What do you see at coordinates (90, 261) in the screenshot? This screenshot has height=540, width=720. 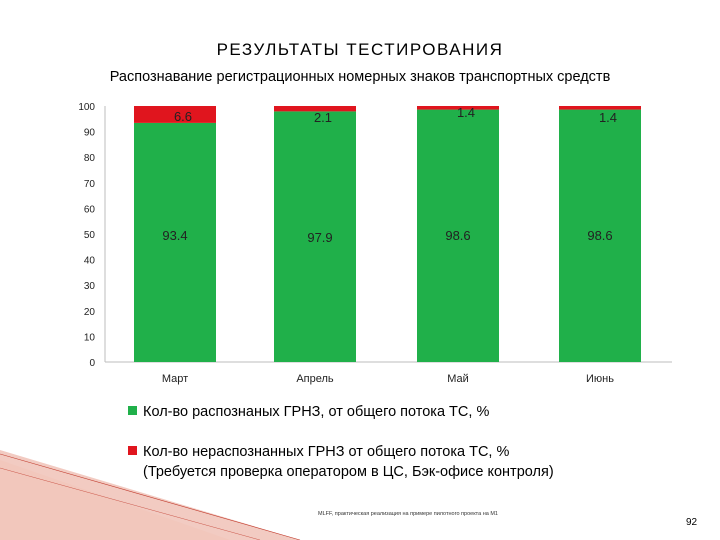 I see `y-tick-label: 40` at bounding box center [90, 261].